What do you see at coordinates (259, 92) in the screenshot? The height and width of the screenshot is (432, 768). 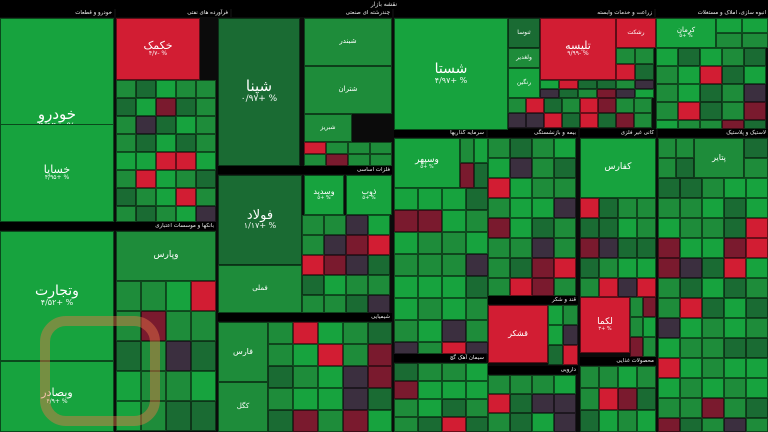 I see `stock-tile: شپنا ۰/۹۷+ %` at bounding box center [259, 92].